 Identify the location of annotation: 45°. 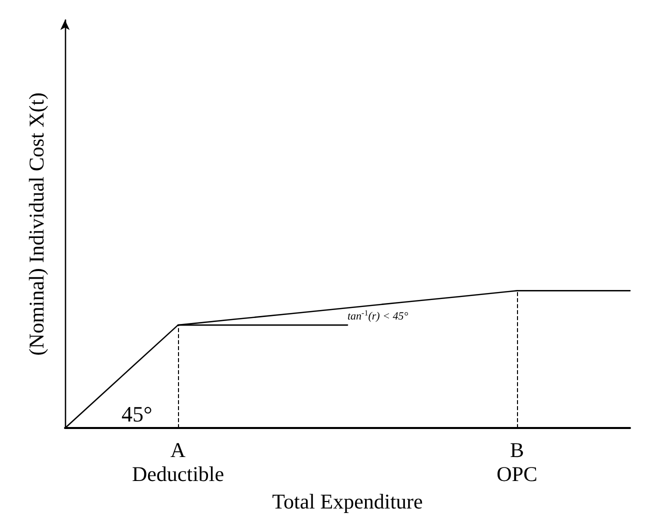
(137, 414).